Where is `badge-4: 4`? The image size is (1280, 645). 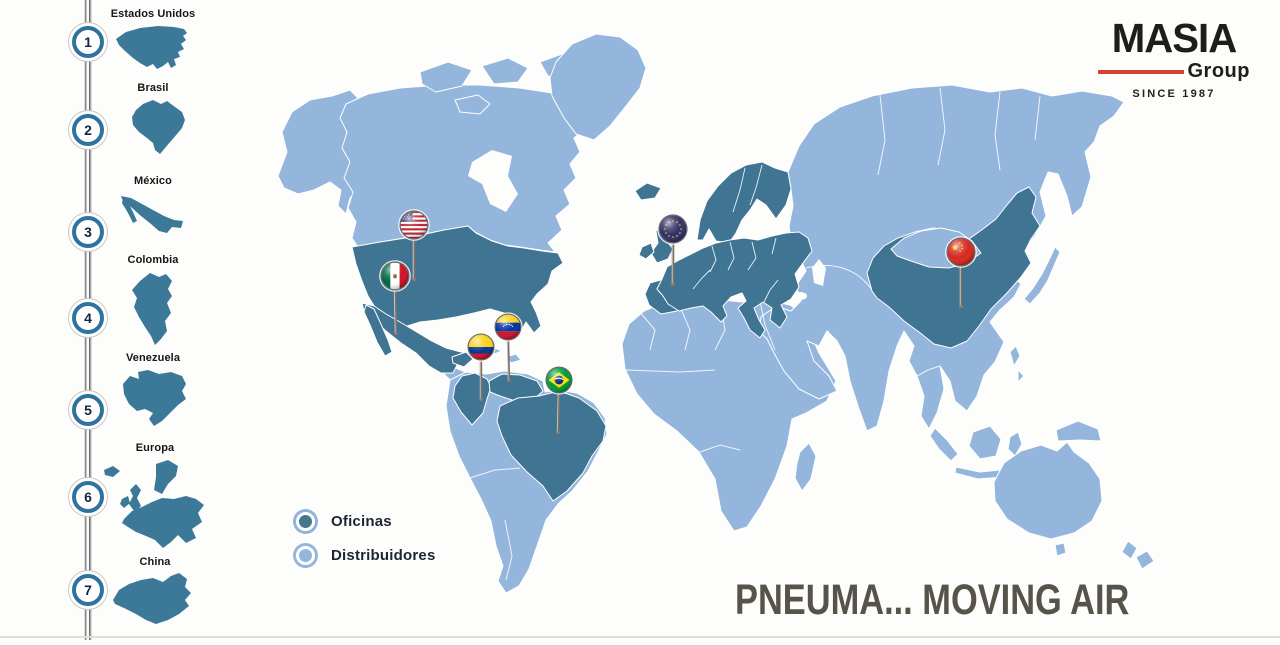
badge-4: 4 is located at coordinates (88, 318).